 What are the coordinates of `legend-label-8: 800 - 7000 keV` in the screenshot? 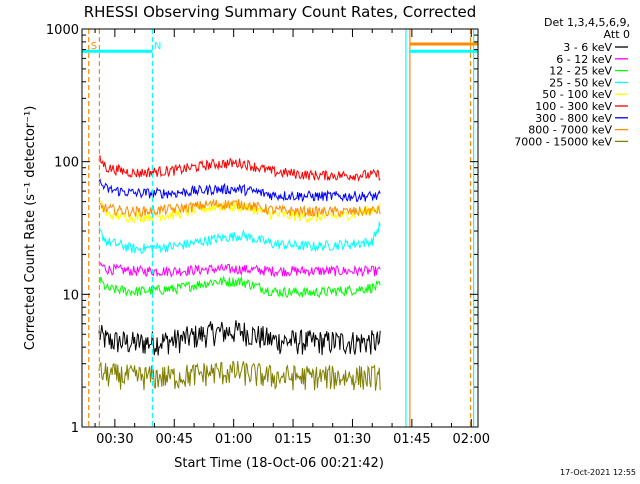 It's located at (570, 130).